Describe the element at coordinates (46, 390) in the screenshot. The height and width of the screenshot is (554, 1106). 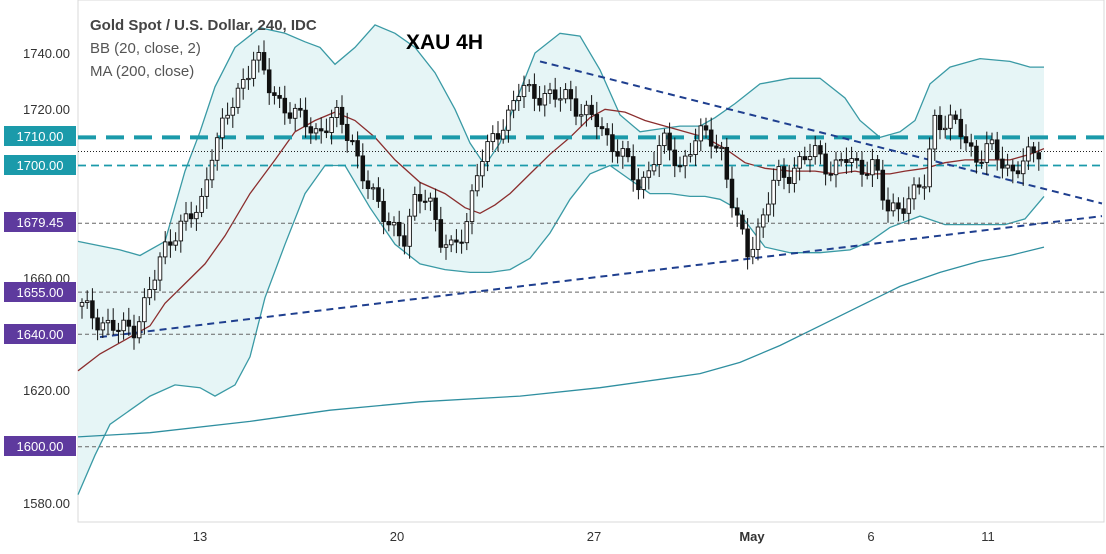
I see `y-tick-label: 1620.00` at that location.